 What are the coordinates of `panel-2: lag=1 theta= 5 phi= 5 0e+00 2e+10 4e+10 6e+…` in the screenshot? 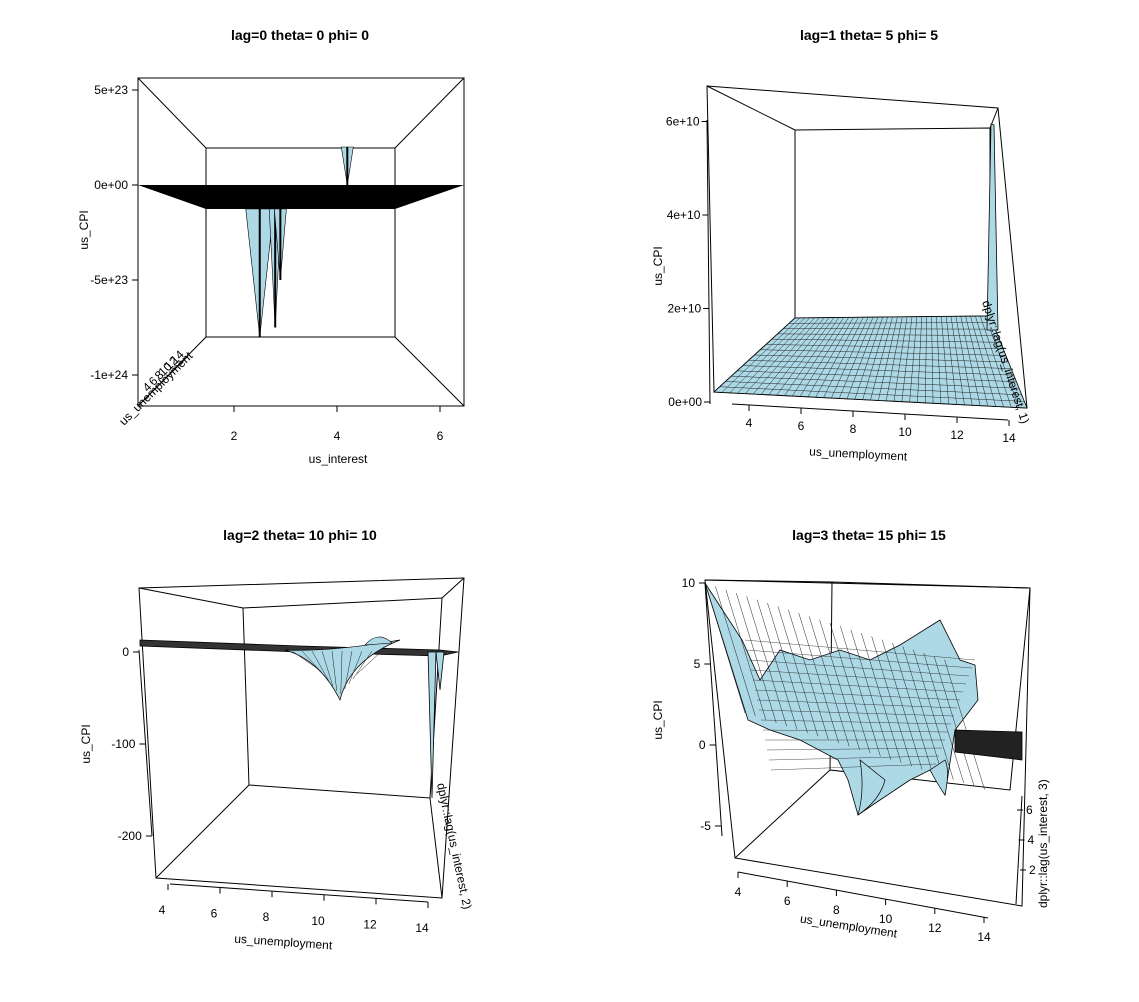 It's located at (841, 245).